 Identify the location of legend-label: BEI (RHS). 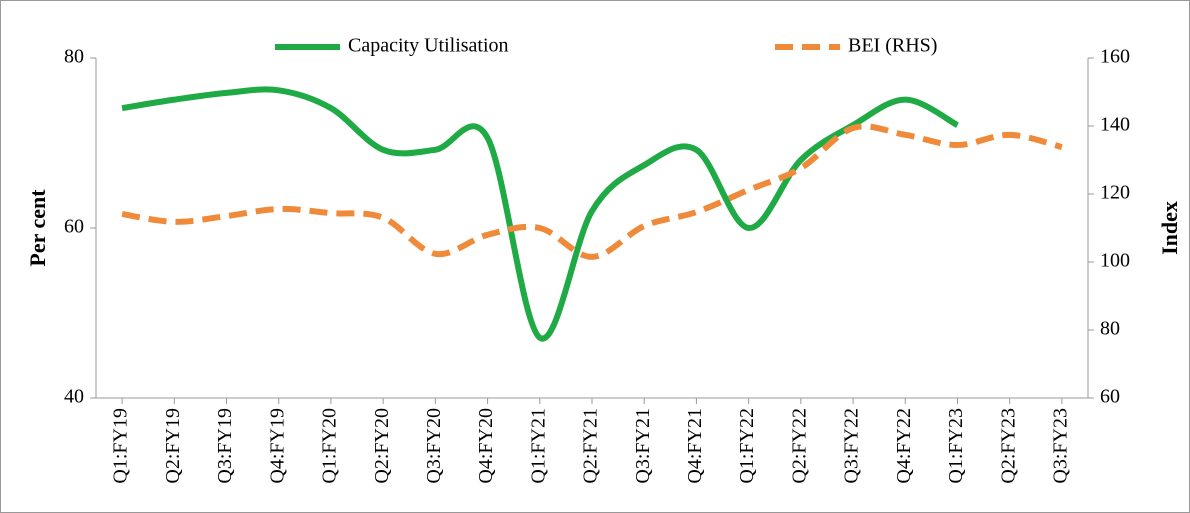
(892, 46).